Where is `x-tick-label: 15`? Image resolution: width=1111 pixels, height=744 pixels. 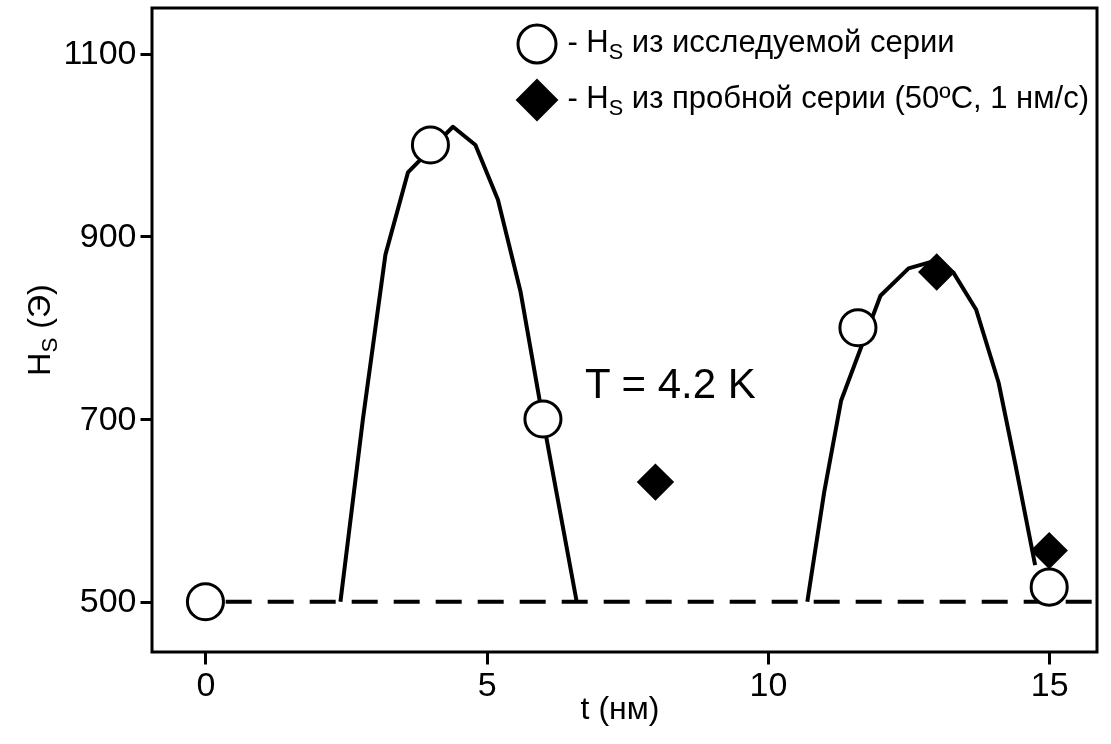
x-tick-label: 15 is located at coordinates (1049, 683).